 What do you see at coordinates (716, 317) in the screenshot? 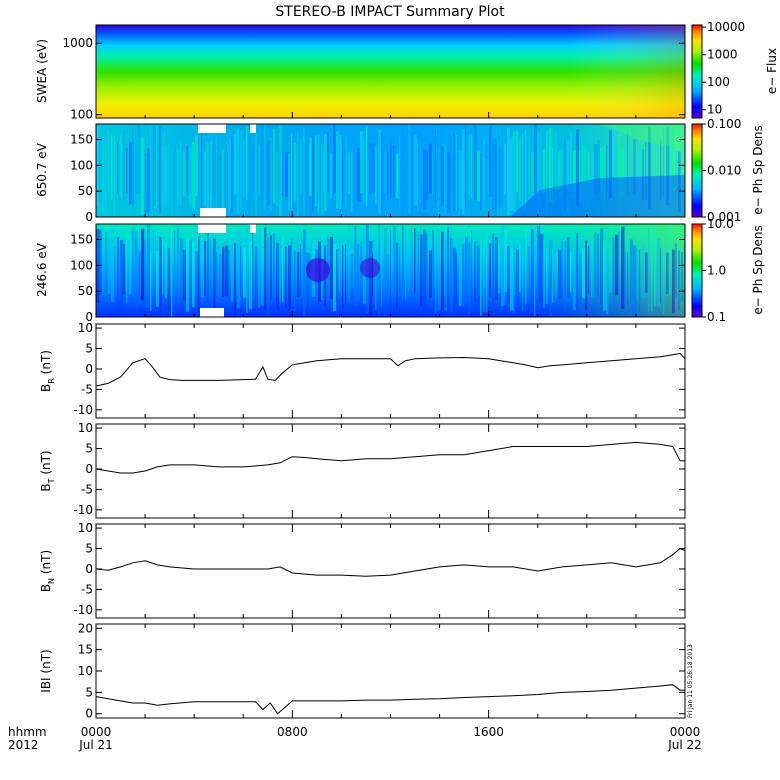
I see `colorbar-tick-label: 0.1` at bounding box center [716, 317].